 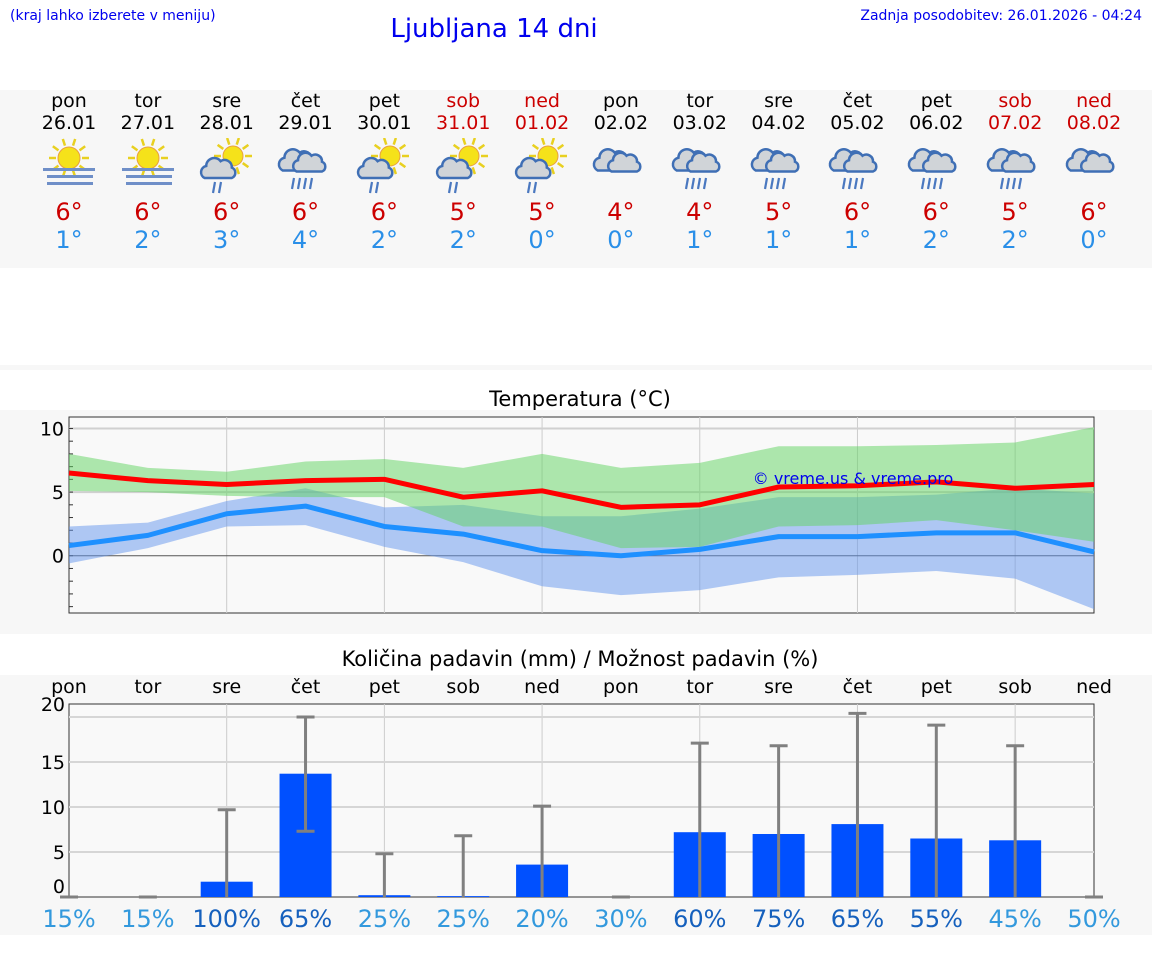 I want to click on day-date: 07.02, so click(x=1015, y=123).